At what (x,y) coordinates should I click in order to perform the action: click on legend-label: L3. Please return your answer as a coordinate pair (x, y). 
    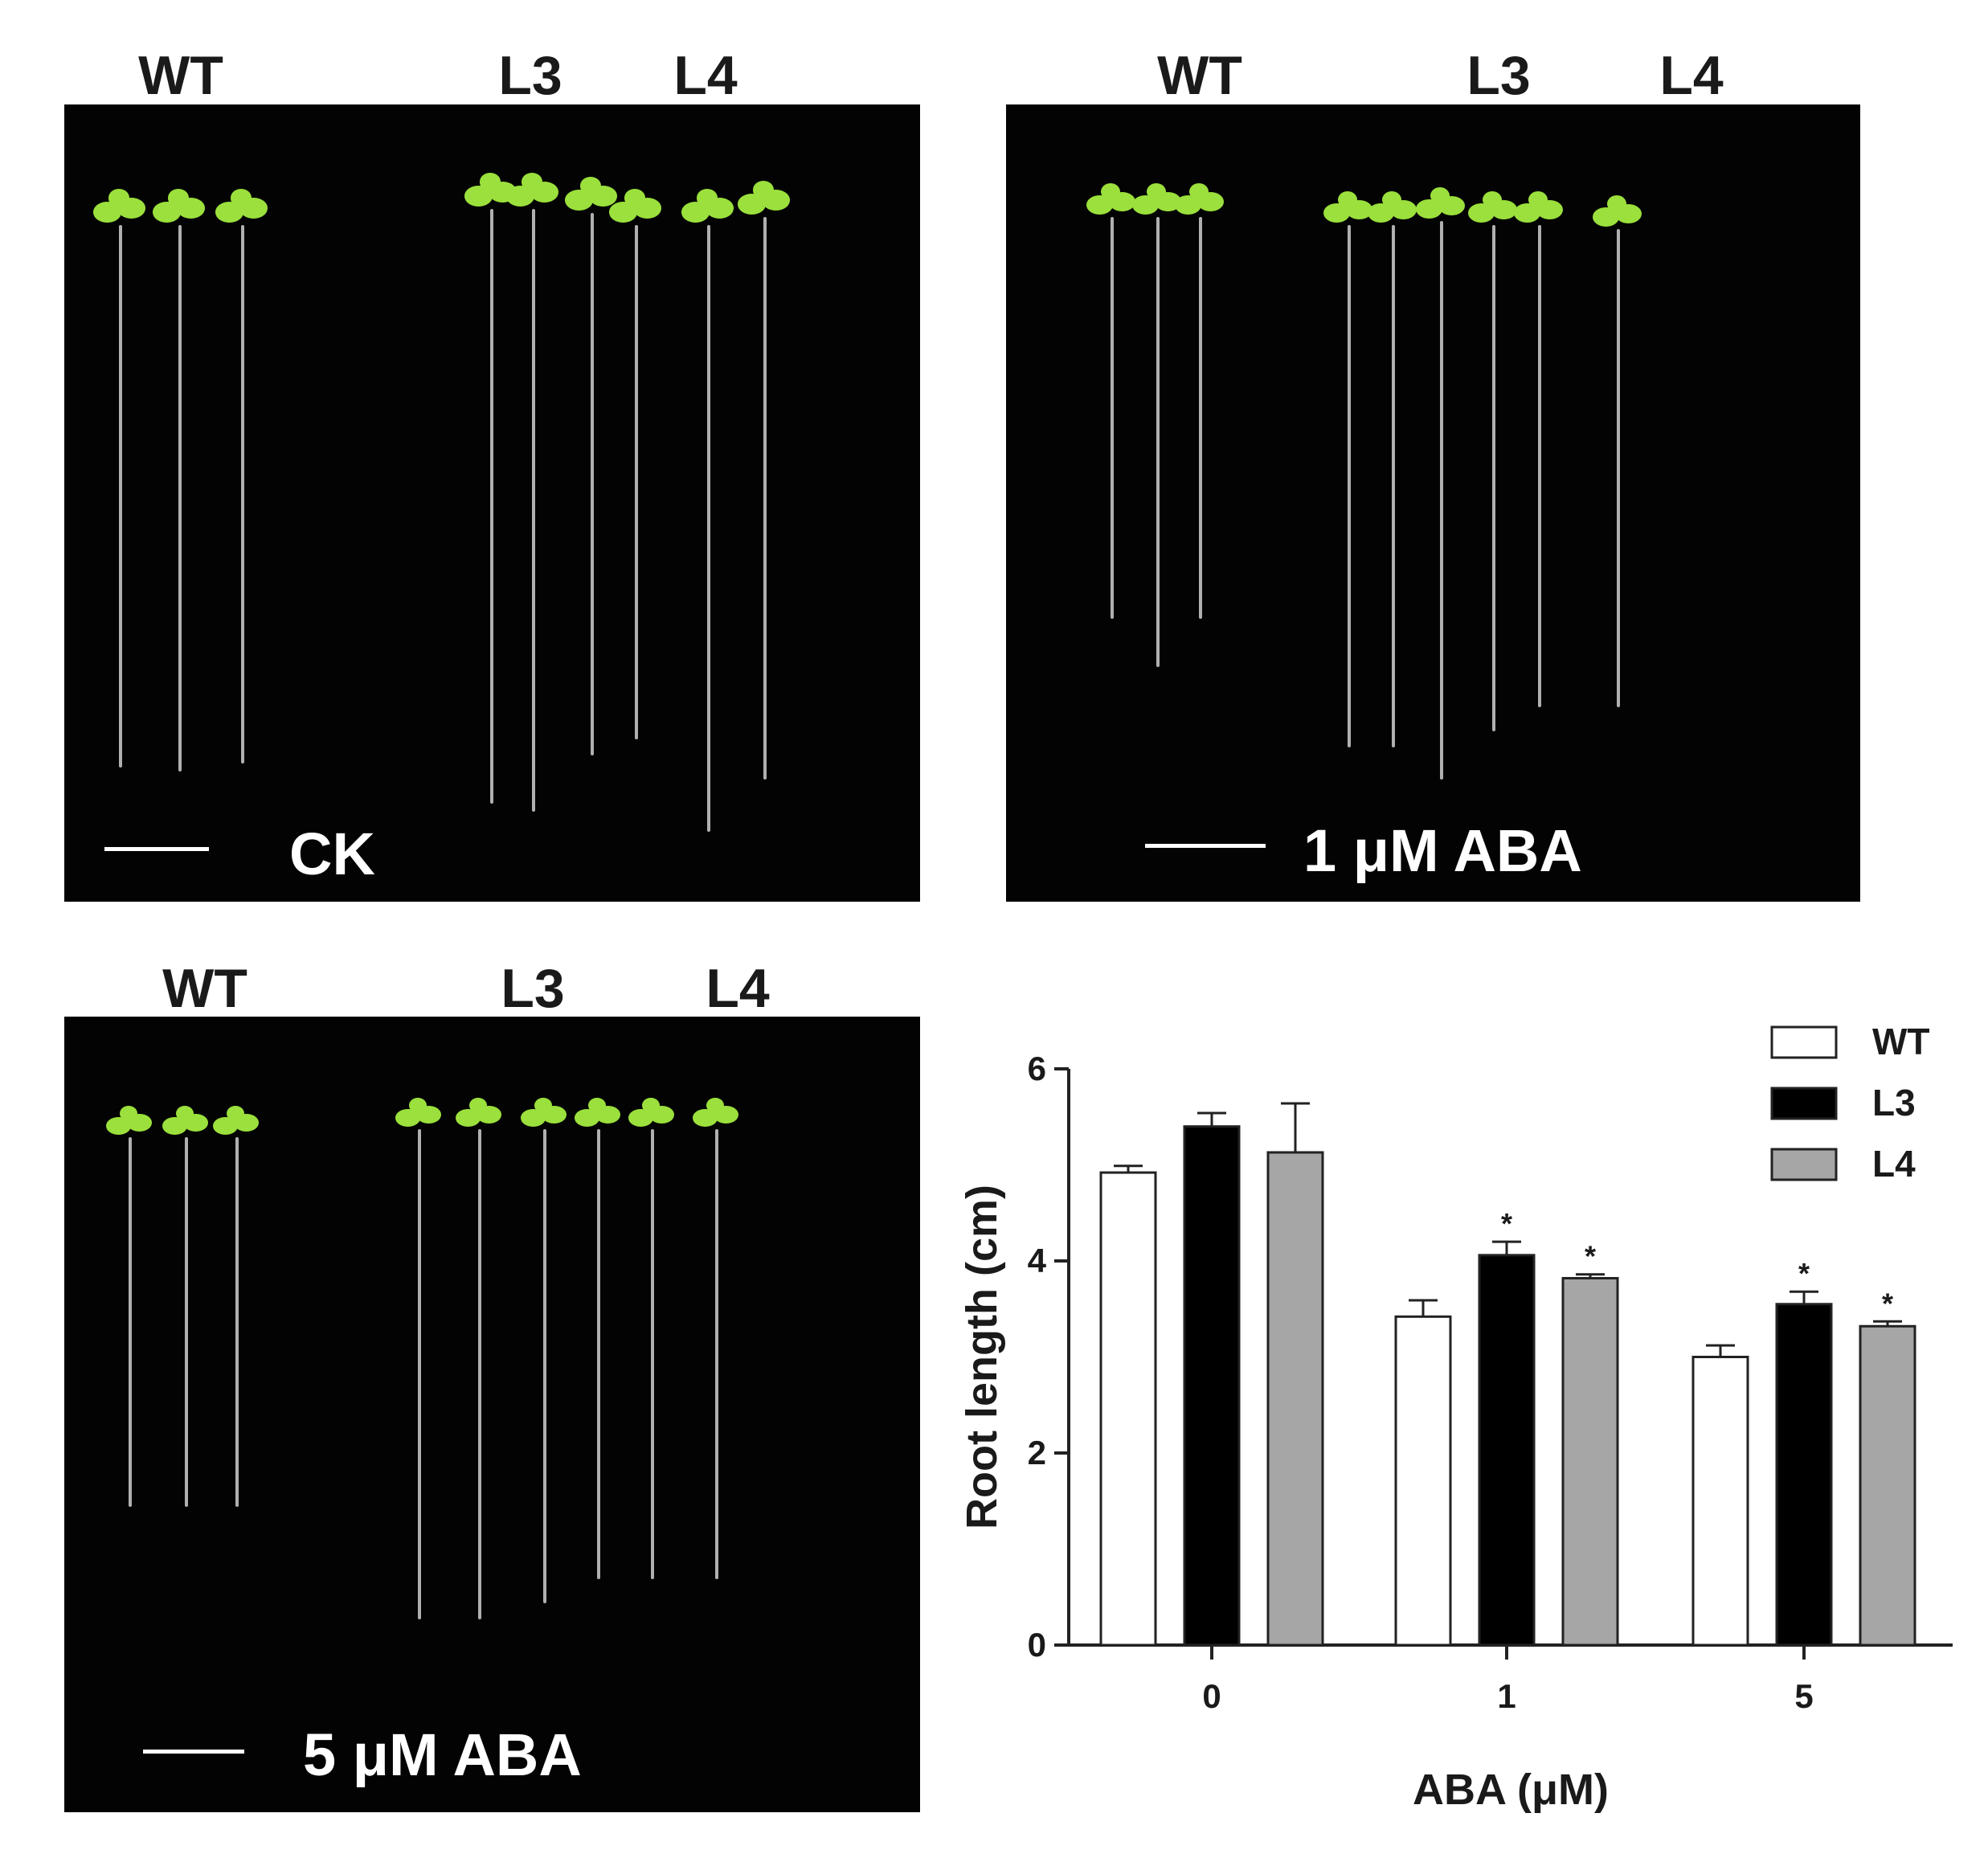
    Looking at the image, I should click on (1894, 1103).